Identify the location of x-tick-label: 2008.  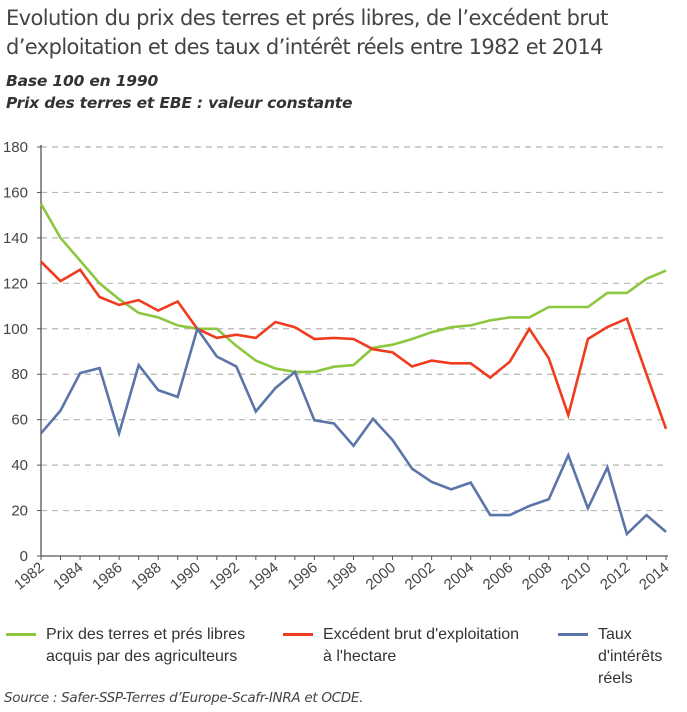
(537, 576).